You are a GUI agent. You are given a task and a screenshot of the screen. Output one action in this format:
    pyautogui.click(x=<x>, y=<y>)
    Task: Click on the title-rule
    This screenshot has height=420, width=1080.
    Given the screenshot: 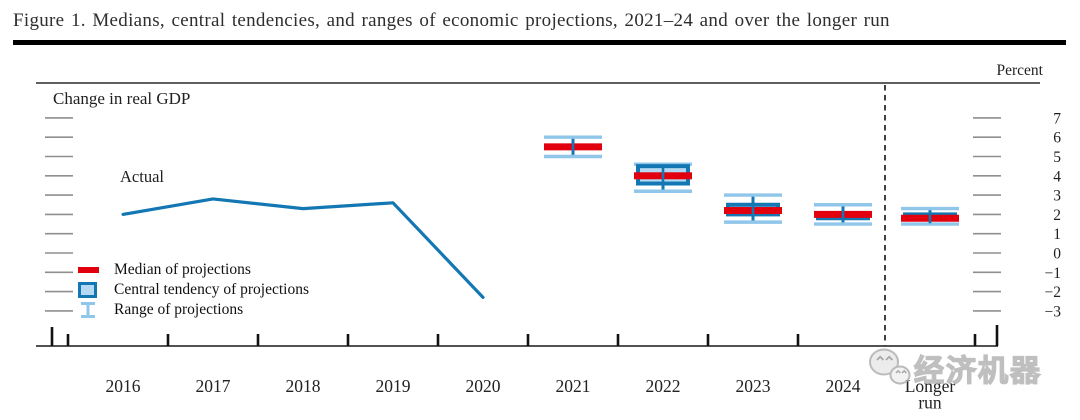 What is the action you would take?
    pyautogui.click(x=539, y=42)
    